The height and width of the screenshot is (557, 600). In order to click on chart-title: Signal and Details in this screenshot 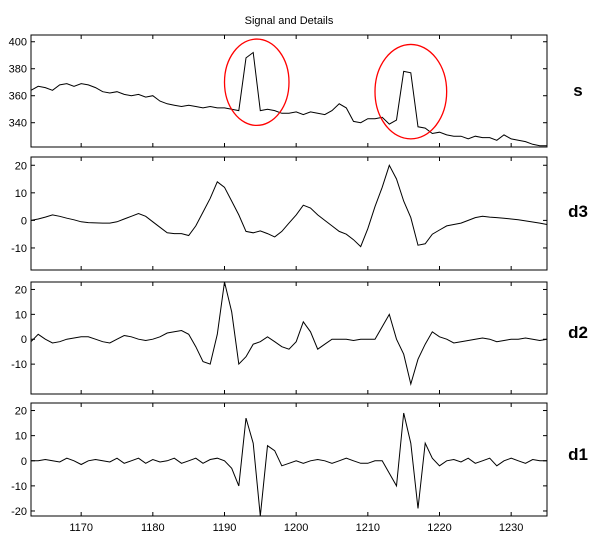, I will do `click(289, 21)`.